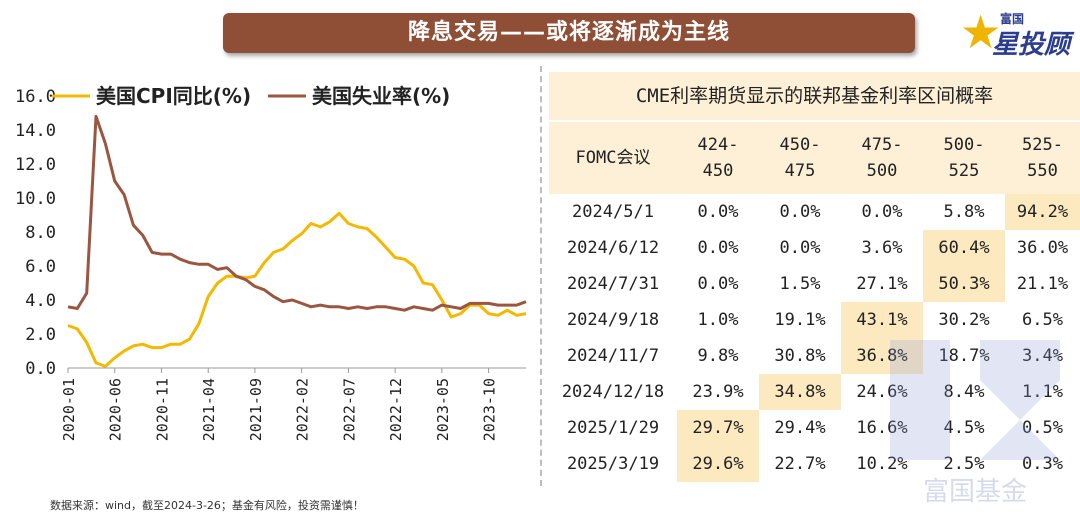 This screenshot has width=1080, height=516. Describe the element at coordinates (162, 409) in the screenshot. I see `x-tick-label: 2020-11` at that location.